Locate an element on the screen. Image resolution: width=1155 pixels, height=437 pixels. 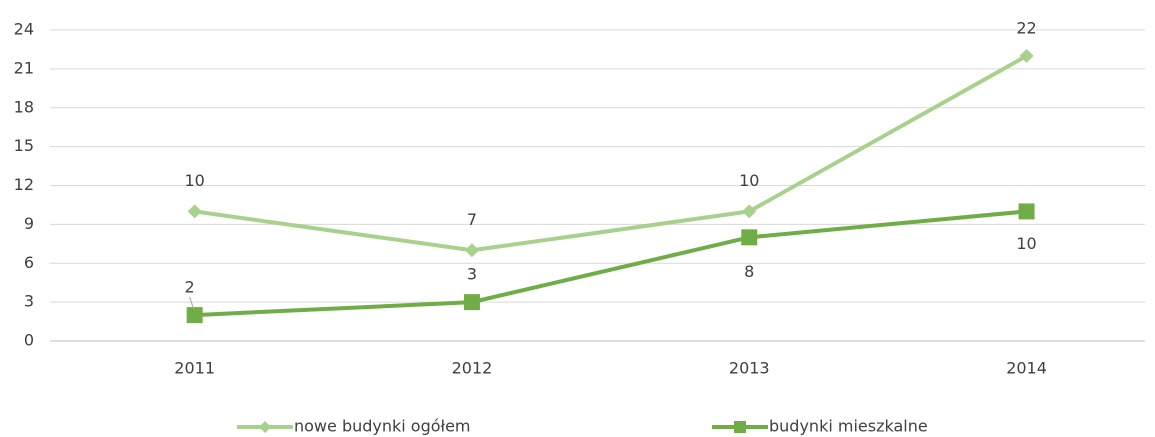
y-tick-label: 0 is located at coordinates (29, 340).